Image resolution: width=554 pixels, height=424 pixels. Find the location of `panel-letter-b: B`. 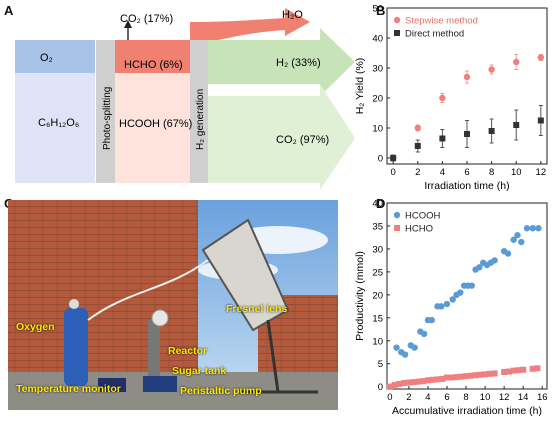

panel-letter-b: B is located at coordinates (381, 10).